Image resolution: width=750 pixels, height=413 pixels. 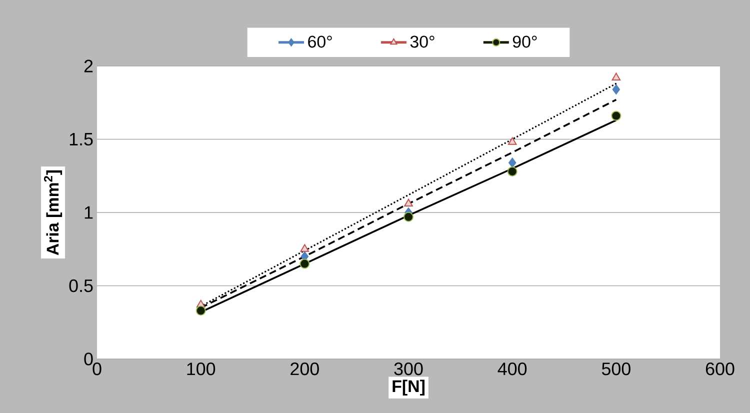 What do you see at coordinates (81, 139) in the screenshot?
I see `y-tick-label: 1.5` at bounding box center [81, 139].